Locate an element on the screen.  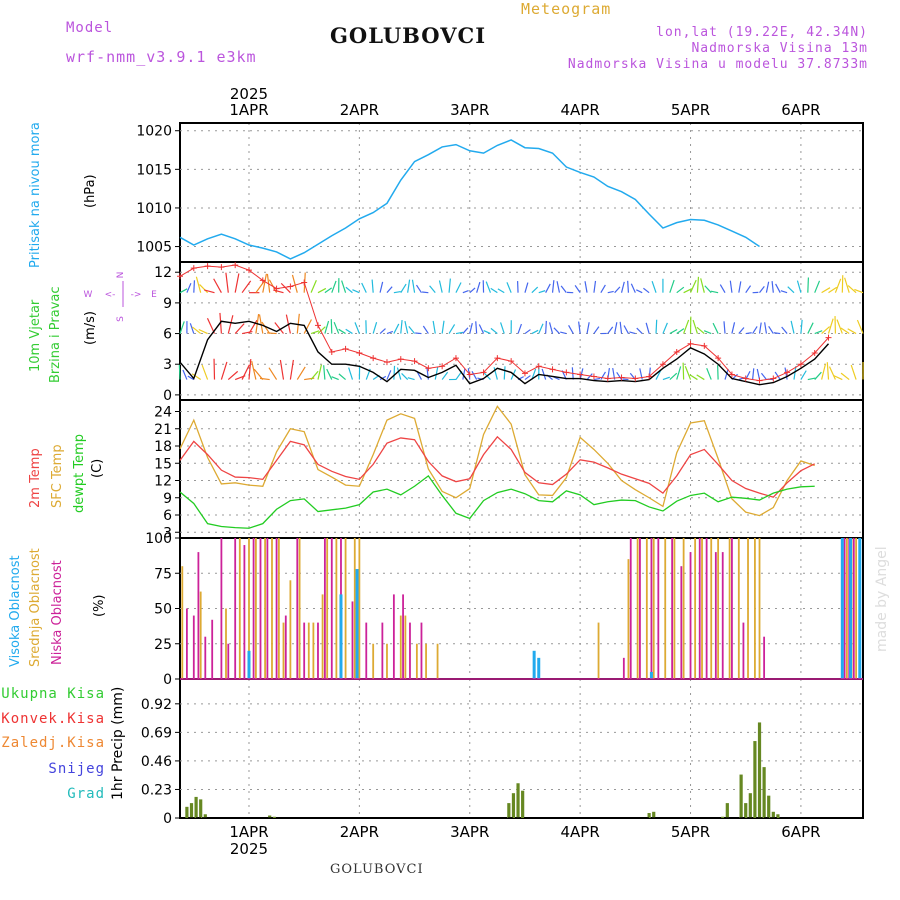
y-tick-label: 0.23 is located at coordinates (156, 790).